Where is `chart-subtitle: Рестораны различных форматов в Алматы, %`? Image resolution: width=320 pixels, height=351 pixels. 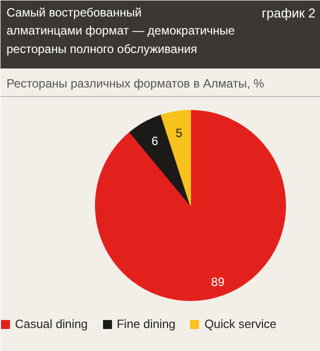
chart-subtitle: Рестораны различных форматов в Алматы, % is located at coordinates (135, 83).